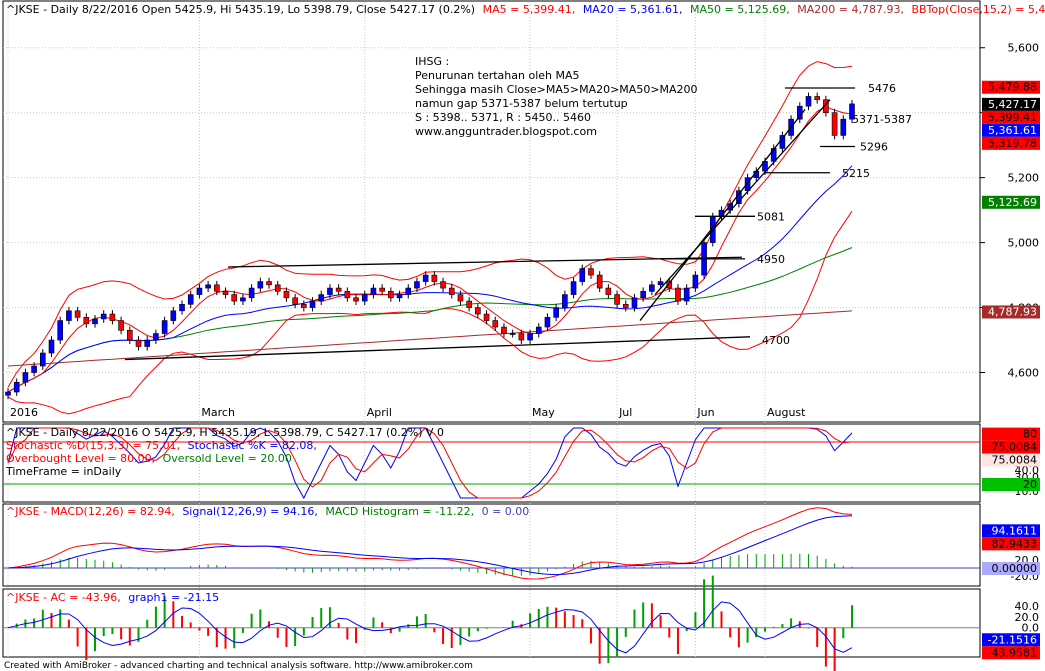 This screenshot has width=1045, height=671. What do you see at coordinates (1024, 48) in the screenshot?
I see `price-tick-0: 5,600` at bounding box center [1024, 48].